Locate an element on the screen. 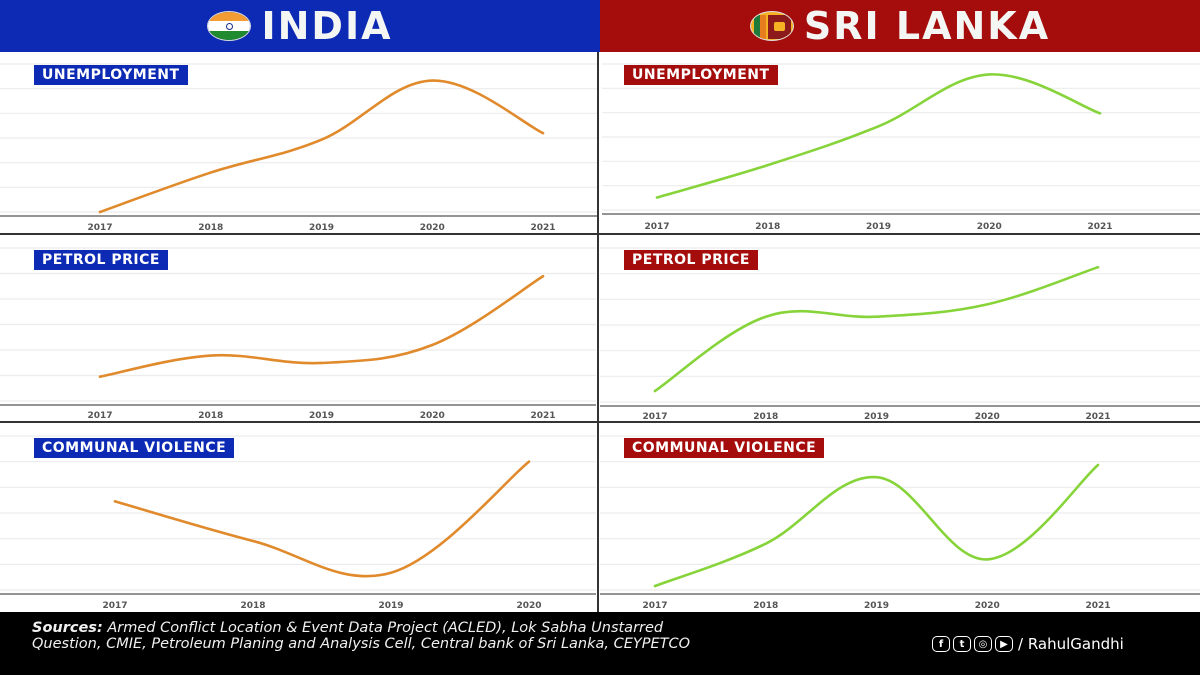 The height and width of the screenshot is (675, 1200). lanka-unemployment-chart: 2017 2018 2019 2020 2021 UNEMPLOYMENT is located at coordinates (901, 143).